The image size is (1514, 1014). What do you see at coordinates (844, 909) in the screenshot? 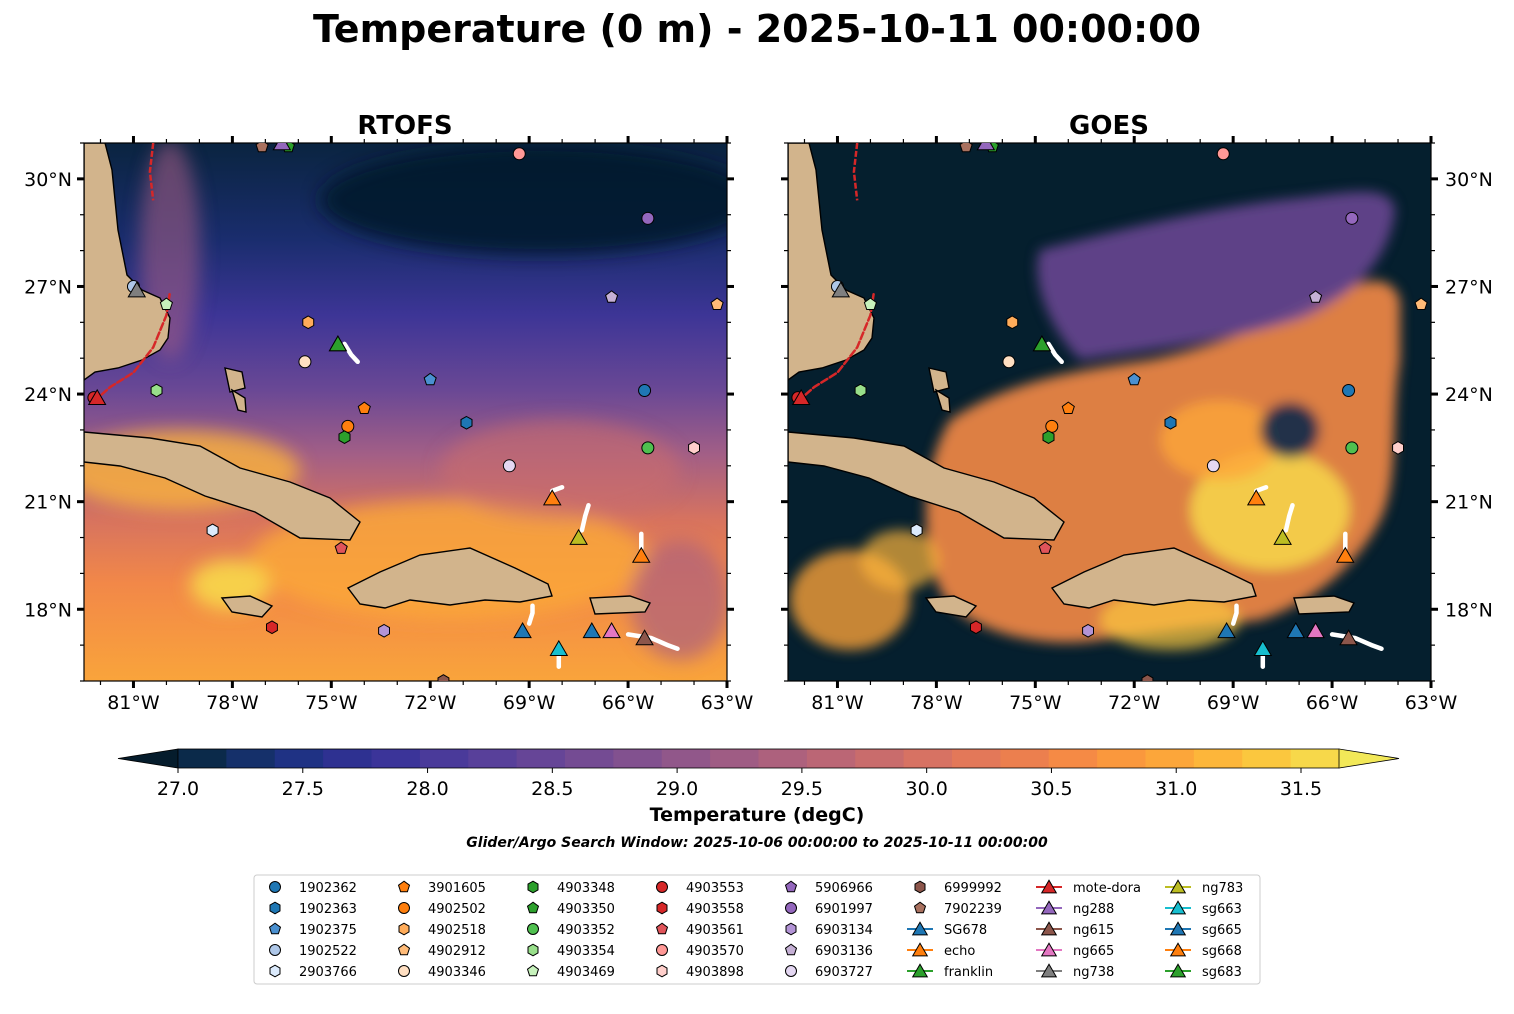
I see `legend-label: 6901997` at bounding box center [844, 909].